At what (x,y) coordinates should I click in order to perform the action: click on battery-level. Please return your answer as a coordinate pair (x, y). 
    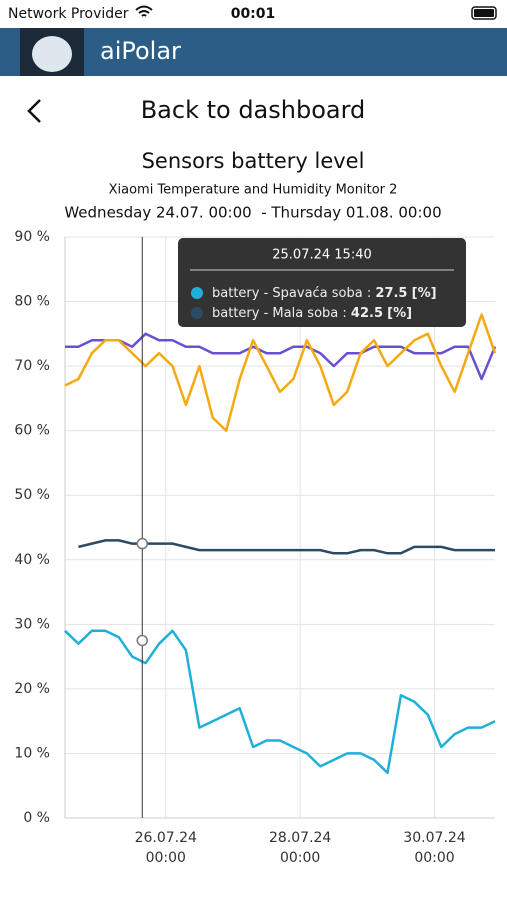
    Looking at the image, I should click on (484, 13).